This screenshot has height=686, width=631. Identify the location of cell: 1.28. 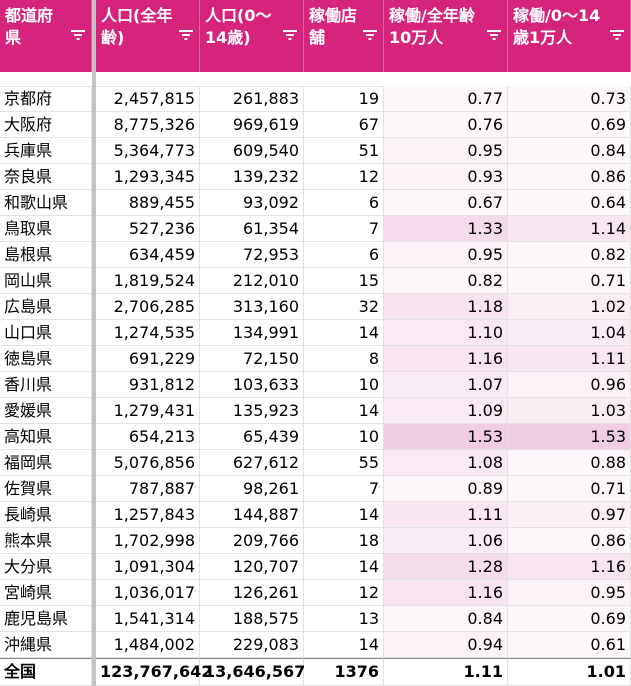
(446, 567).